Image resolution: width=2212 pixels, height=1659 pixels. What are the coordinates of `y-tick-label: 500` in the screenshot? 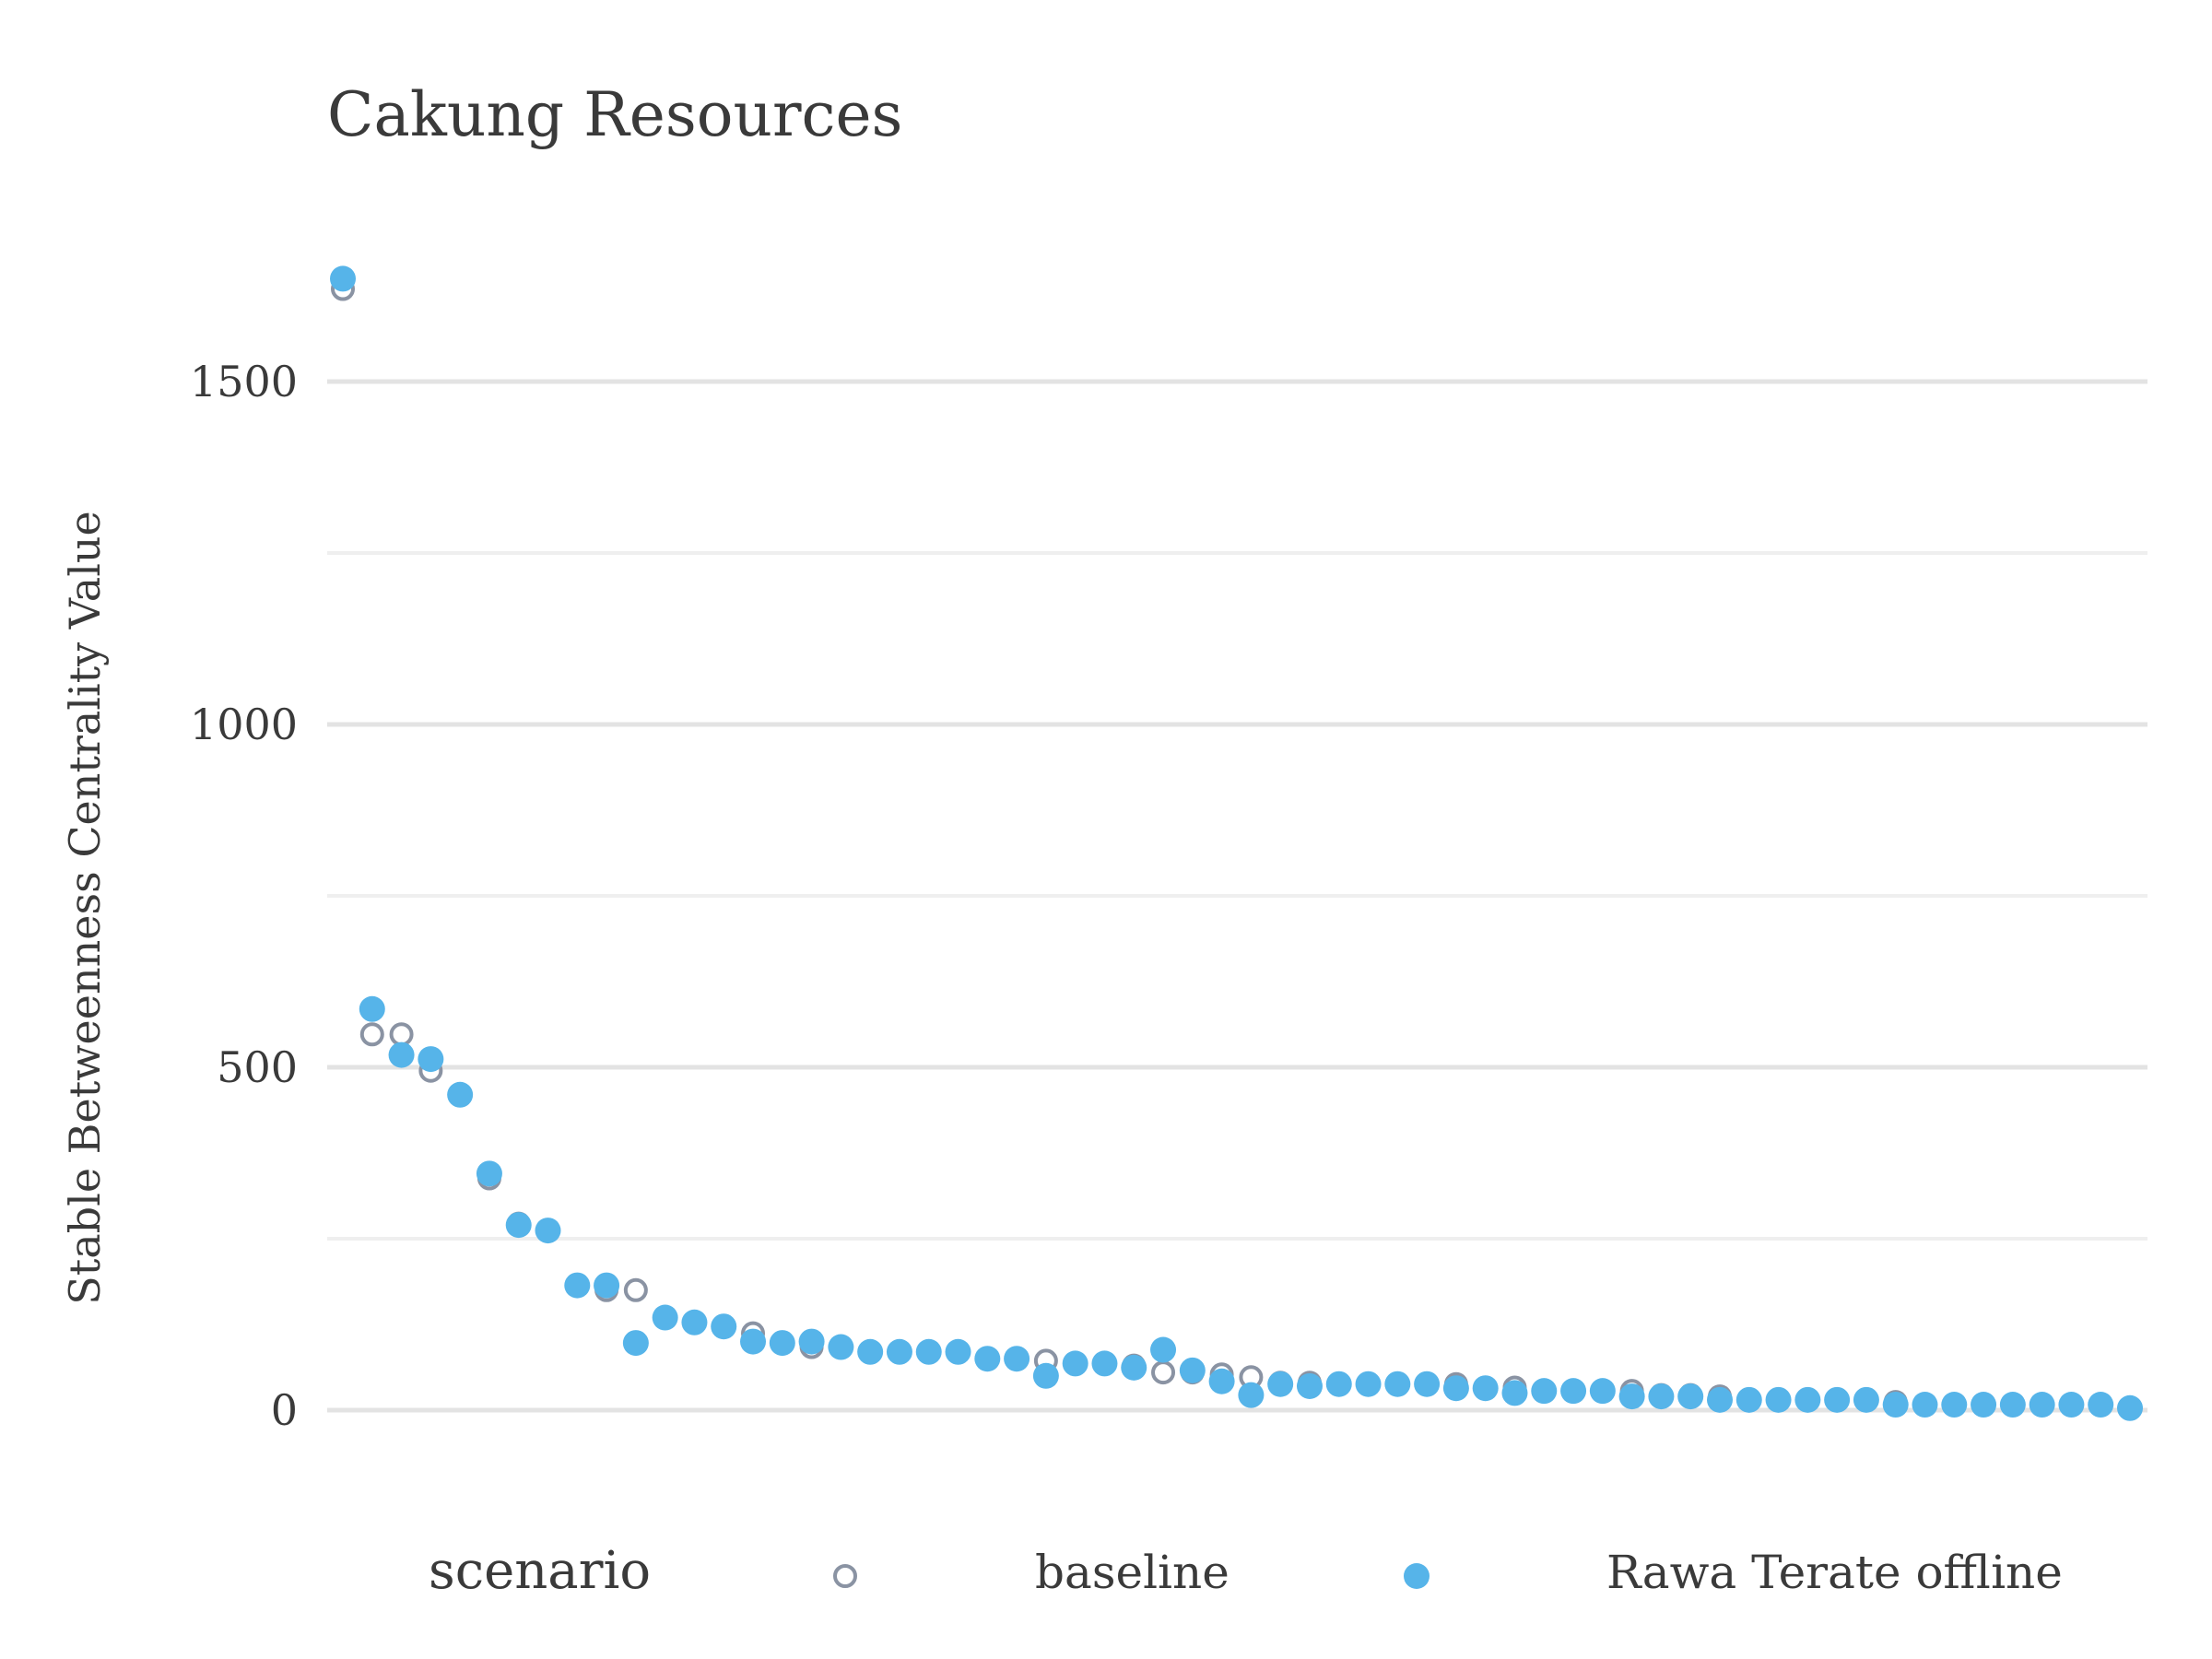 It's located at (257, 1067).